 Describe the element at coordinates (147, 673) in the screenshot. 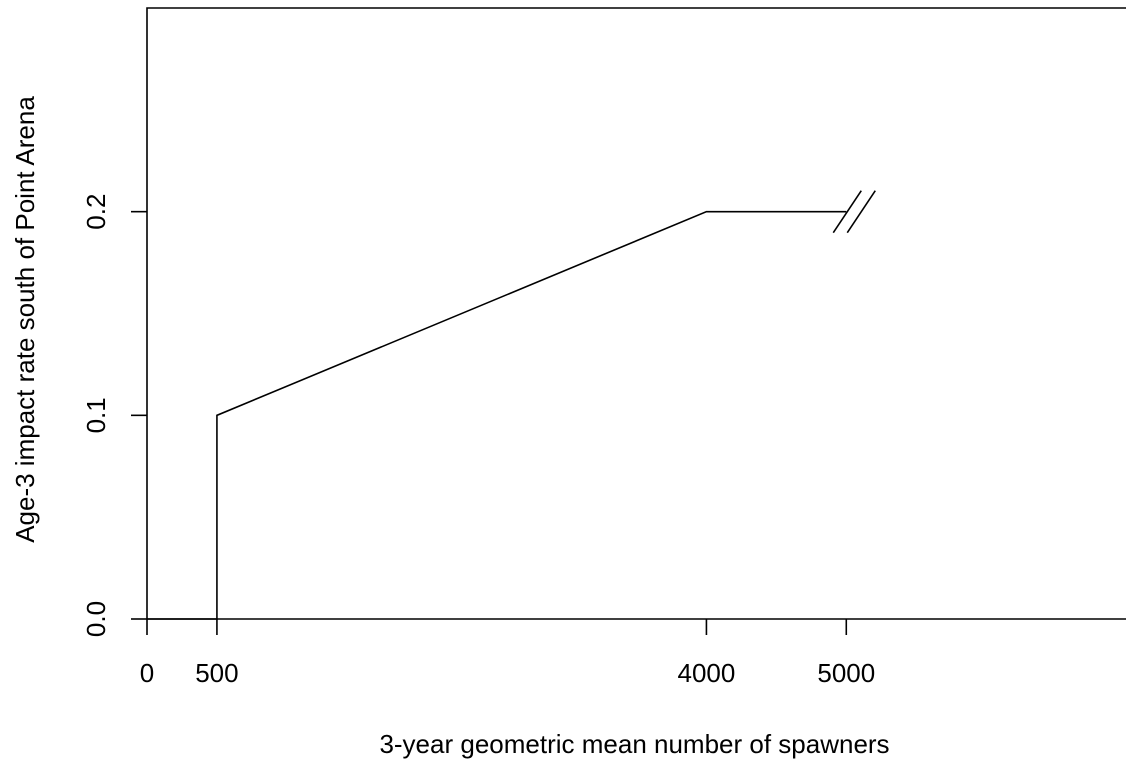

I see `x-tick-label: 0` at that location.